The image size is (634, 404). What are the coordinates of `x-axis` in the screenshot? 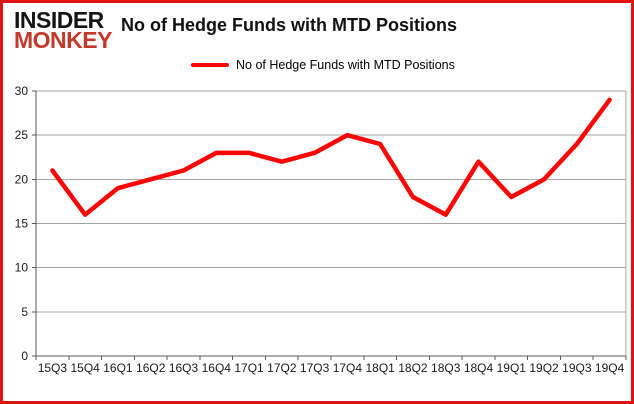 It's located at (331, 357).